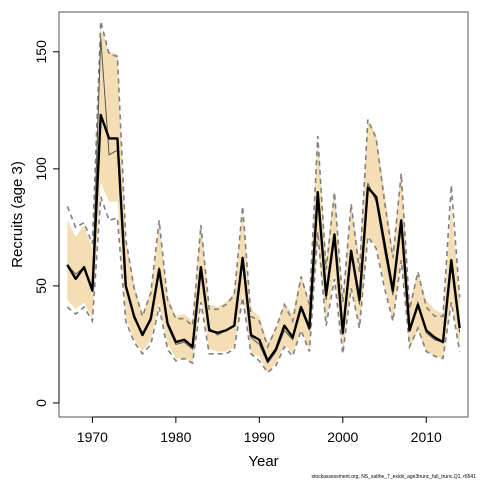  What do you see at coordinates (175, 437) in the screenshot?
I see `x-tick-label-1980: 1980` at bounding box center [175, 437].